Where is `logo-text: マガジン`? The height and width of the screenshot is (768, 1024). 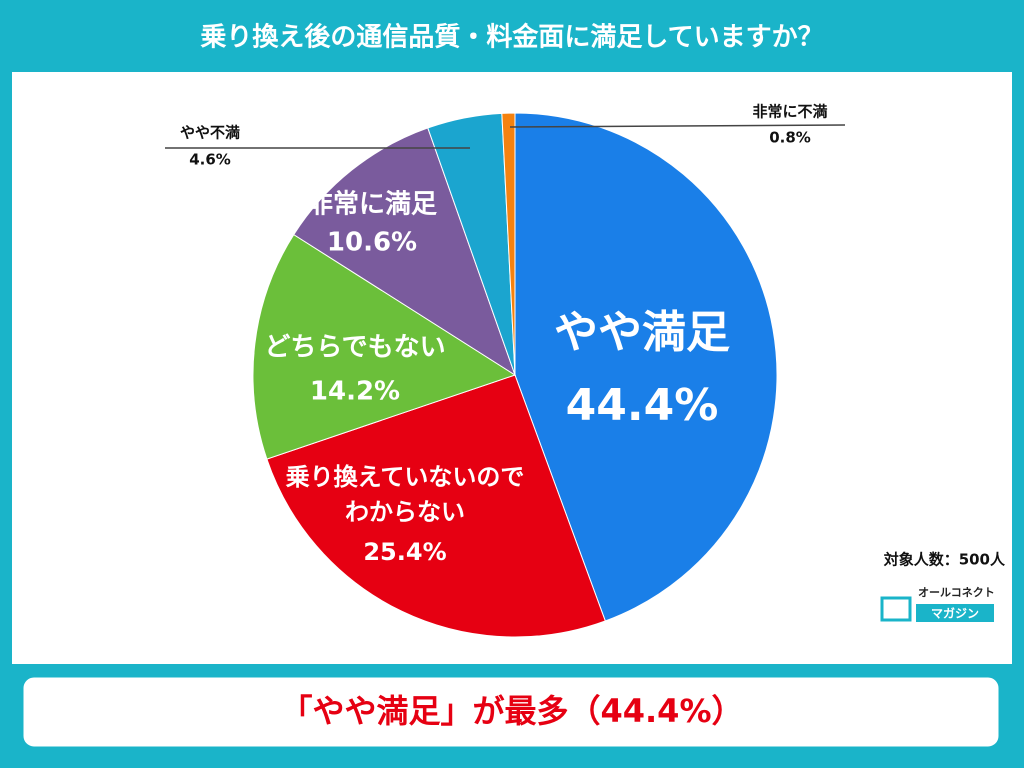
logo-text: マガジン is located at coordinates (955, 613).